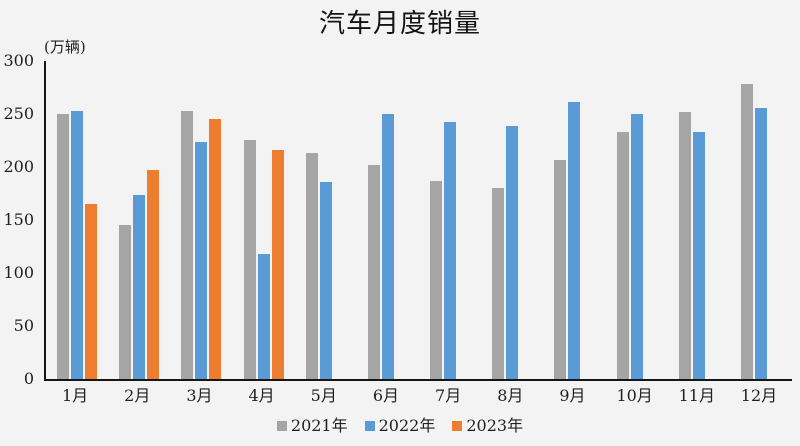 This screenshot has height=446, width=800. Describe the element at coordinates (696, 395) in the screenshot. I see `x-label-m11: 11月` at that location.